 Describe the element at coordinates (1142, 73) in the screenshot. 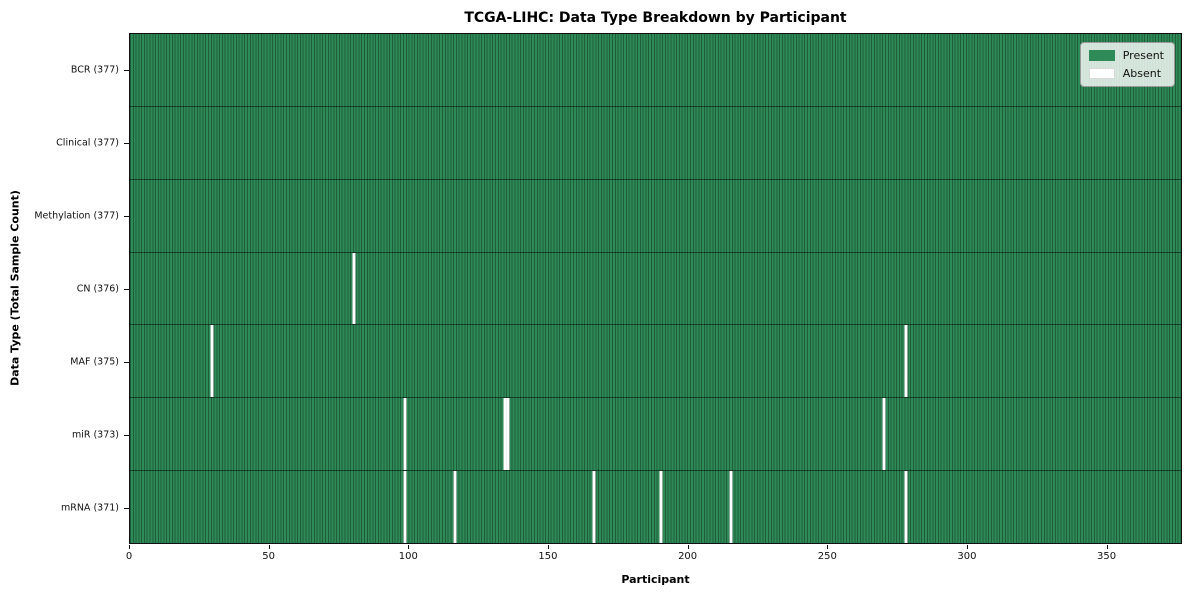

I see `legend-label-absent: Absent` at that location.